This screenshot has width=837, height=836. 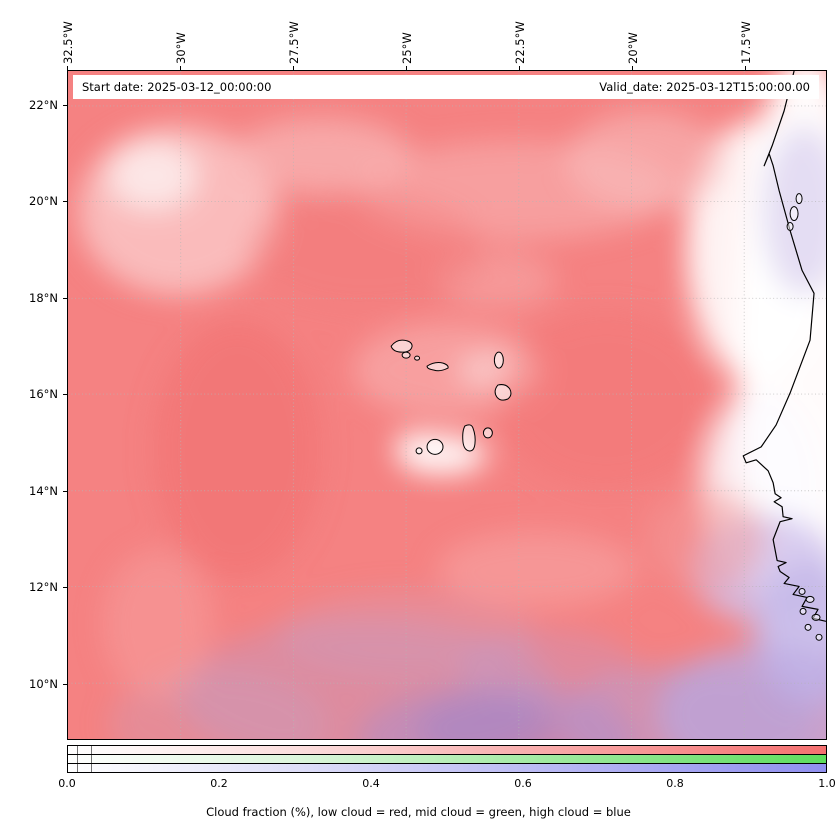 I want to click on x-tick-label: 22.5°W, so click(x=520, y=42).